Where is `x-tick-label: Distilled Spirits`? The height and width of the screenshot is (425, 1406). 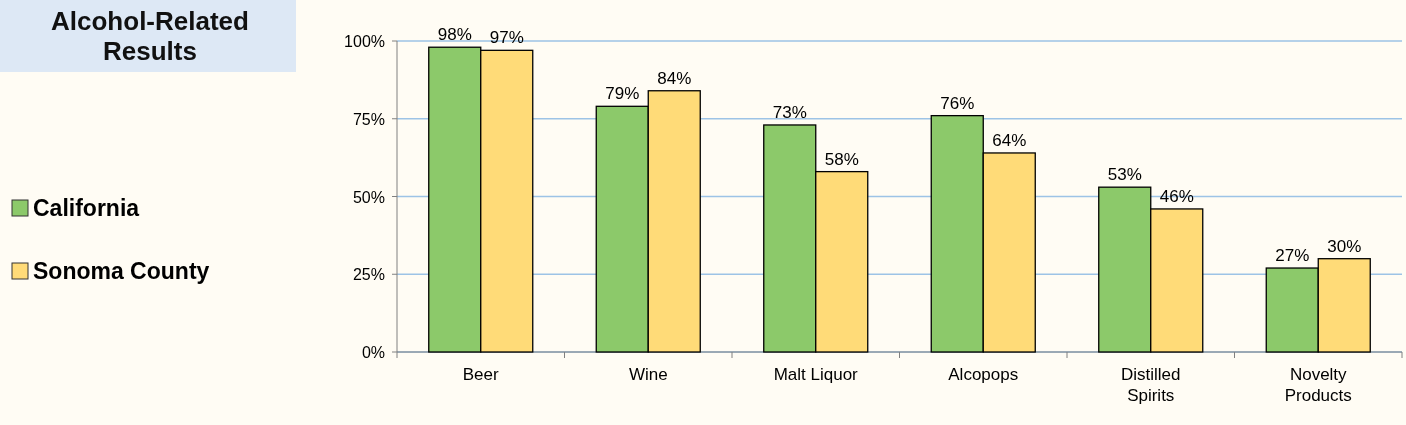 x-tick-label: Distilled Spirits is located at coordinates (1150, 385).